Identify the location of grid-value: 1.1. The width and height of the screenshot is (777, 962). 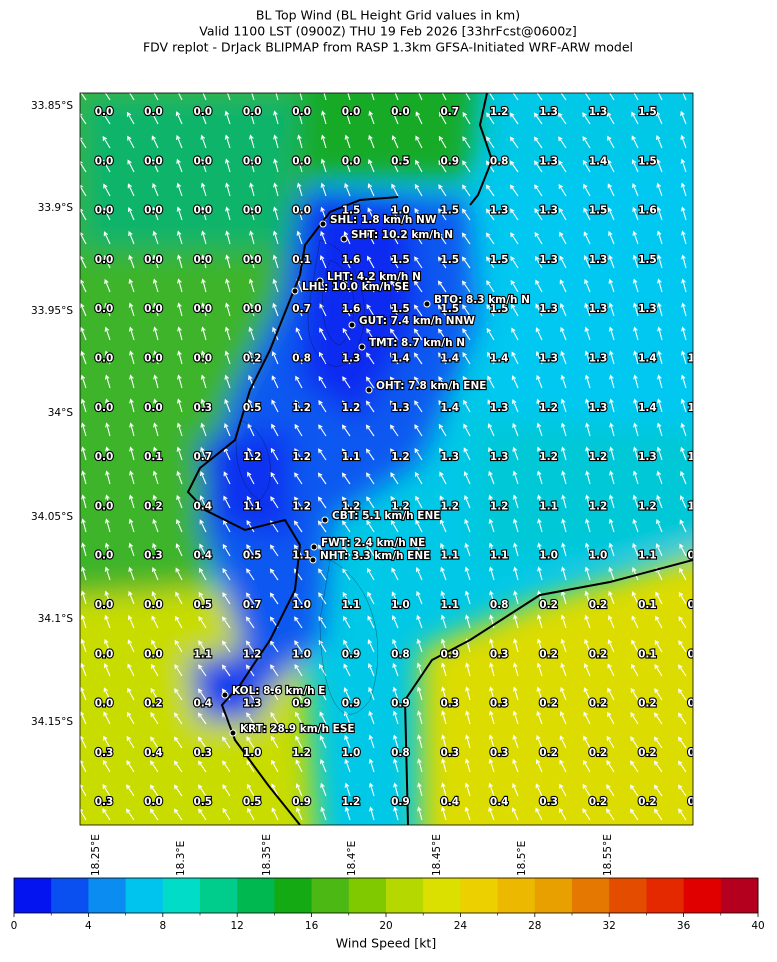
(351, 605).